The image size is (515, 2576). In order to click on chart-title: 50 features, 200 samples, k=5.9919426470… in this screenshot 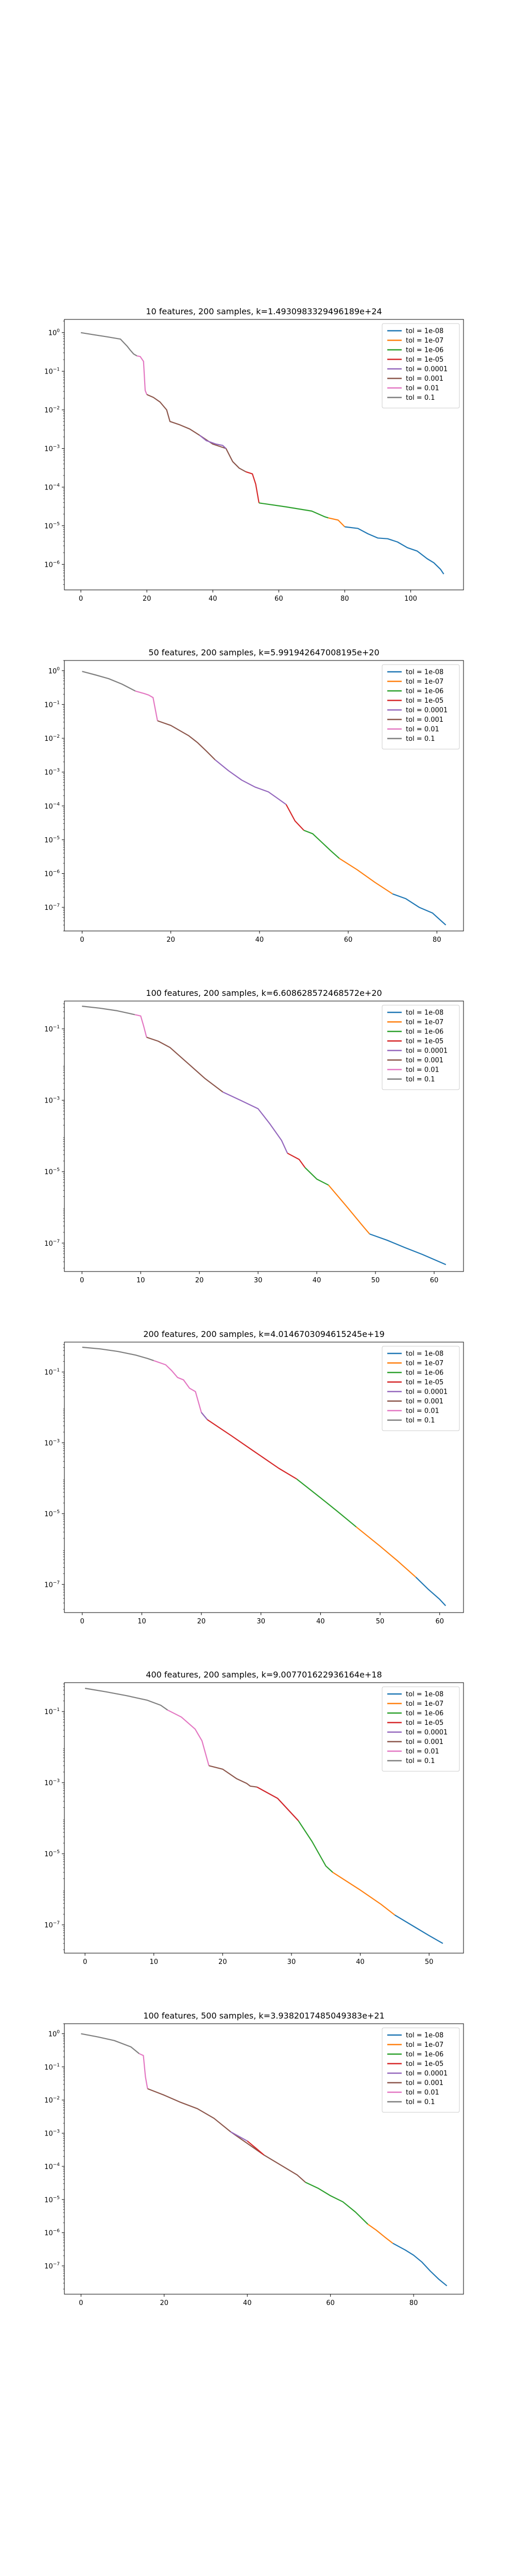, I will do `click(263, 652)`.